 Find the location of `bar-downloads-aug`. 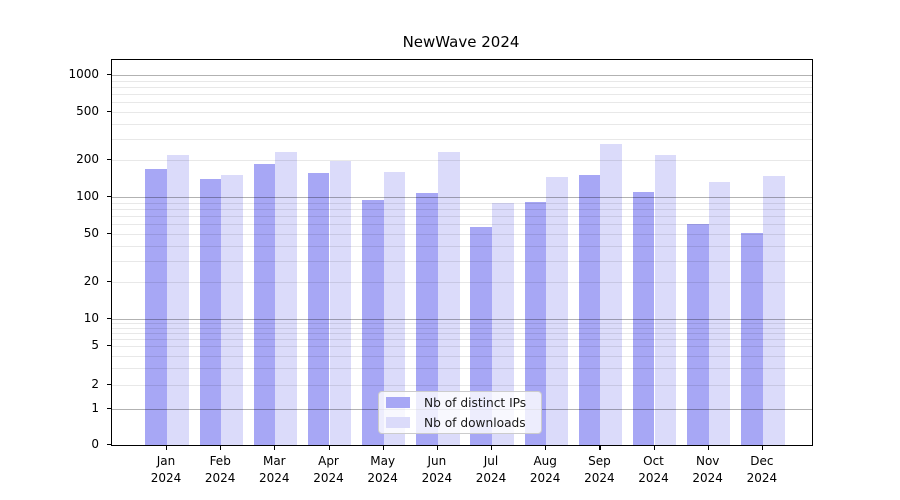

bar-downloads-aug is located at coordinates (557, 310).